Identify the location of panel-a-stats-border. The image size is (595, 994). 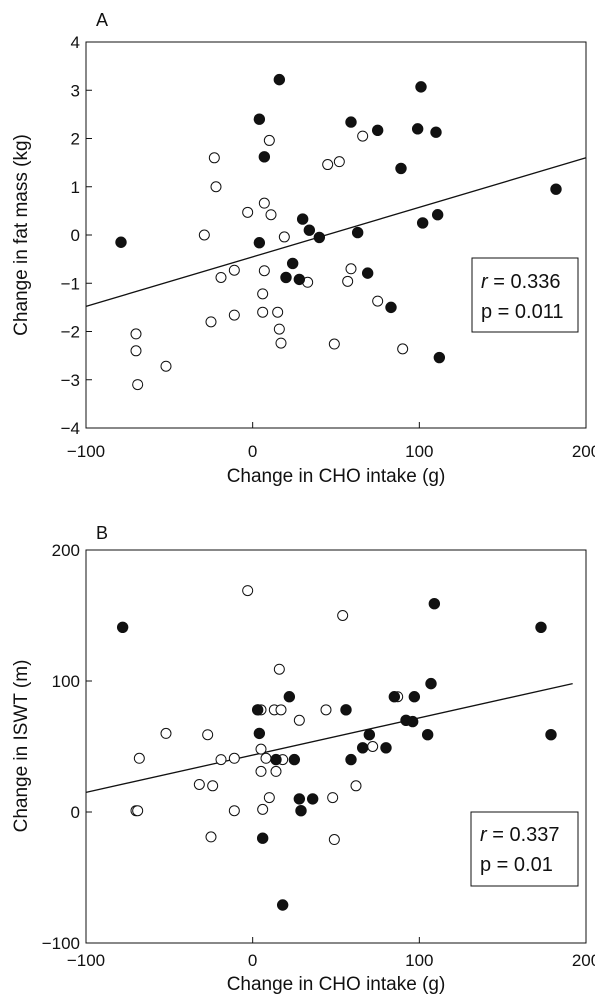
(525, 295).